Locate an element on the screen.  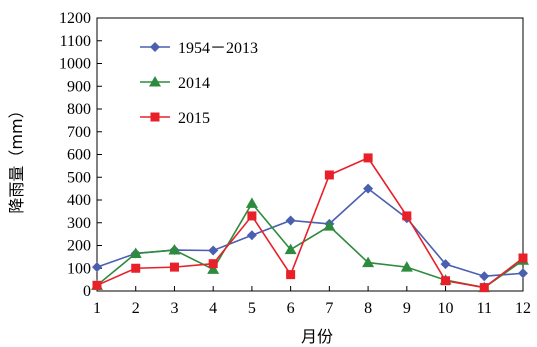
x-tick-label: 12 is located at coordinates (523, 308).